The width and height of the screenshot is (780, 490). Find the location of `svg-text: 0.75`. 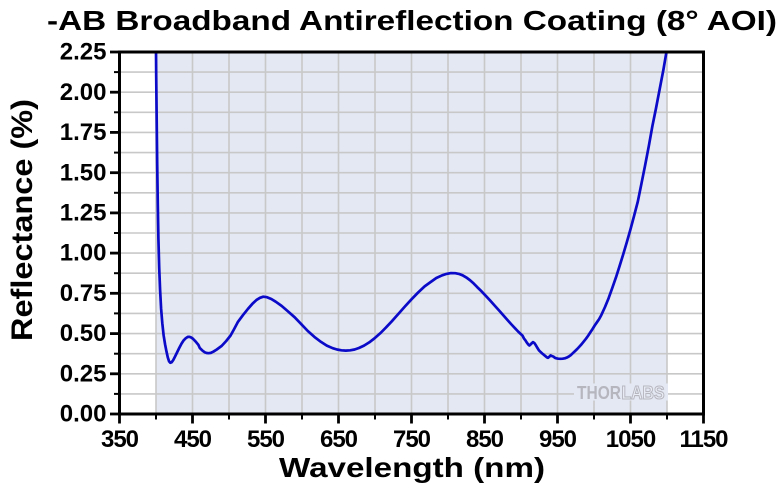

svg-text: 0.75 is located at coordinates (83, 293).